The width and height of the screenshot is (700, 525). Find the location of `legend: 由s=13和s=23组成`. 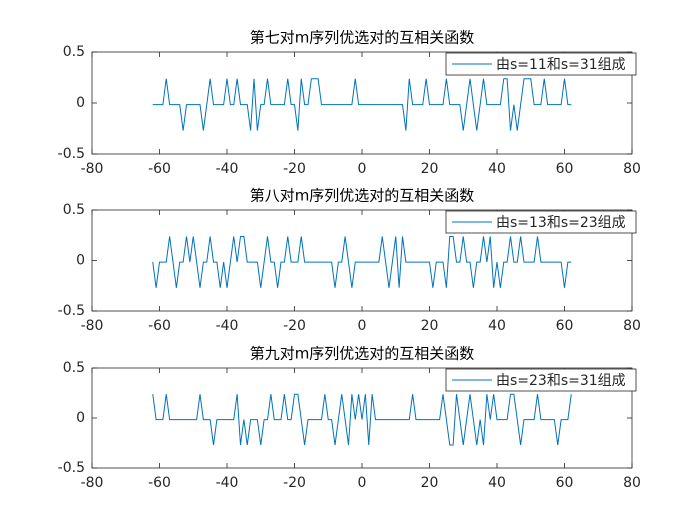

legend: 由s=13和s=23组成 is located at coordinates (541, 222).